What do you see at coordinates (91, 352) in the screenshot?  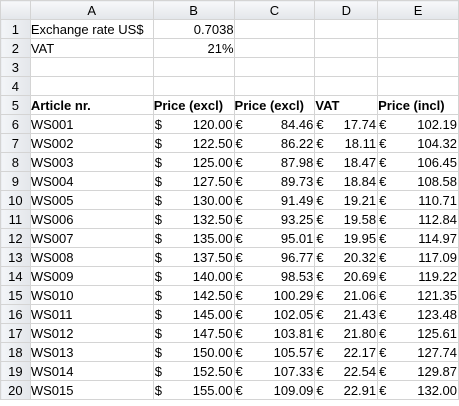 I see `cell-a18: WS013` at bounding box center [91, 352].